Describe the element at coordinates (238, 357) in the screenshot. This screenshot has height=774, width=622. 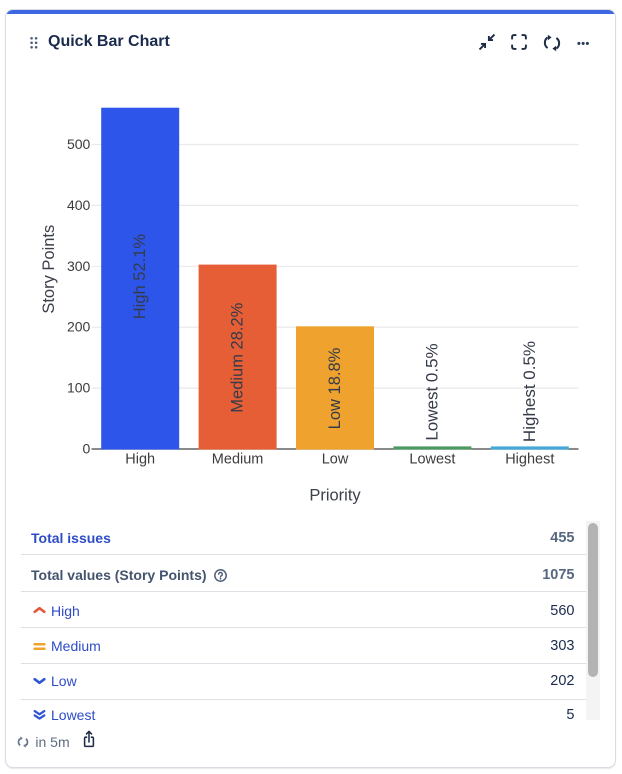
I see `svg-text: Medium 28.2%` at that location.